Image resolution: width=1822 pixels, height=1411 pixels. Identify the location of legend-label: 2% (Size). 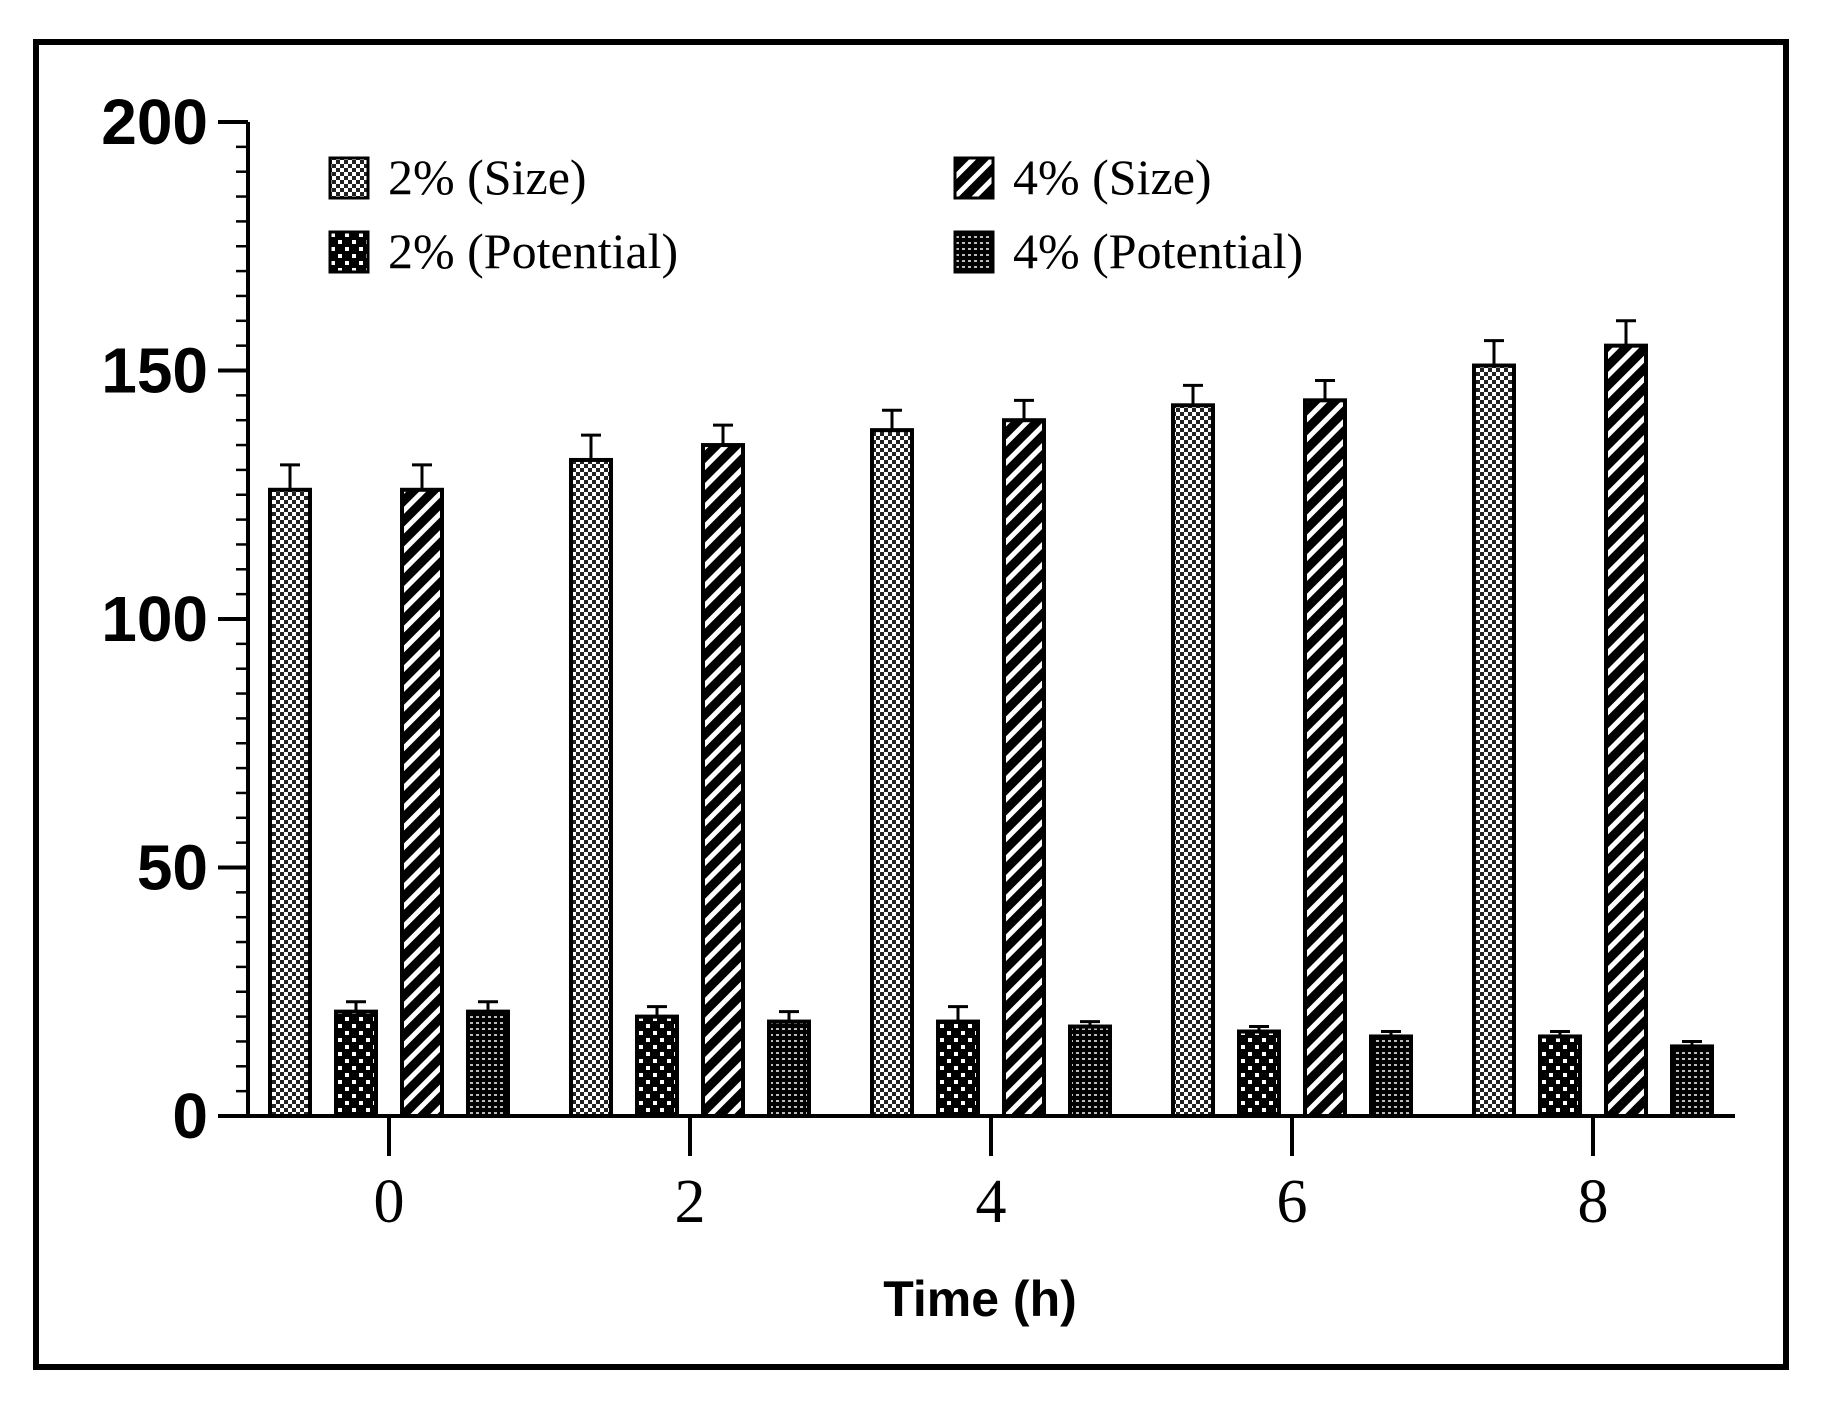
(487, 177).